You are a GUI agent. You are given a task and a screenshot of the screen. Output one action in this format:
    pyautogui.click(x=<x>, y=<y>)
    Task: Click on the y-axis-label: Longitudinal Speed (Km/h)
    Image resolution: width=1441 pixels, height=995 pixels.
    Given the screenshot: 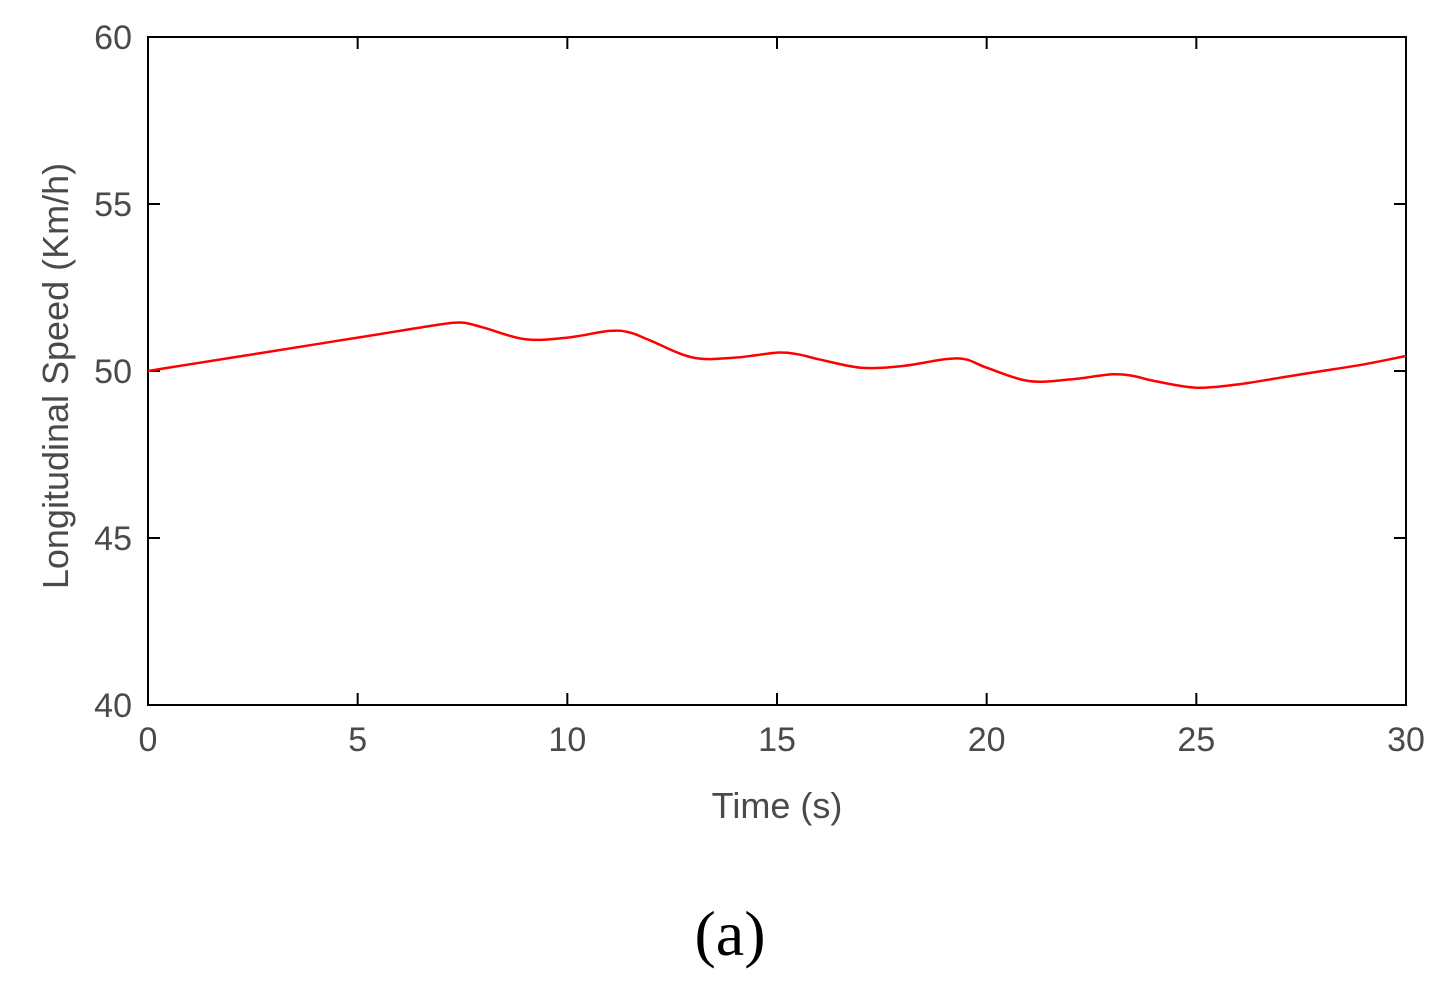 What is the action you would take?
    pyautogui.click(x=55, y=376)
    